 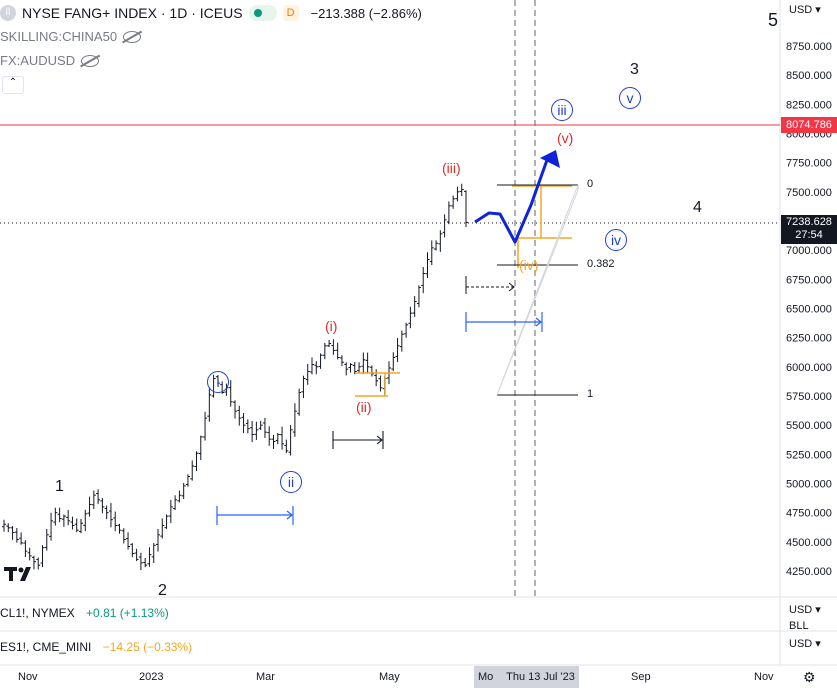 I want to click on y-tick-label: 6000.000, so click(x=809, y=368).